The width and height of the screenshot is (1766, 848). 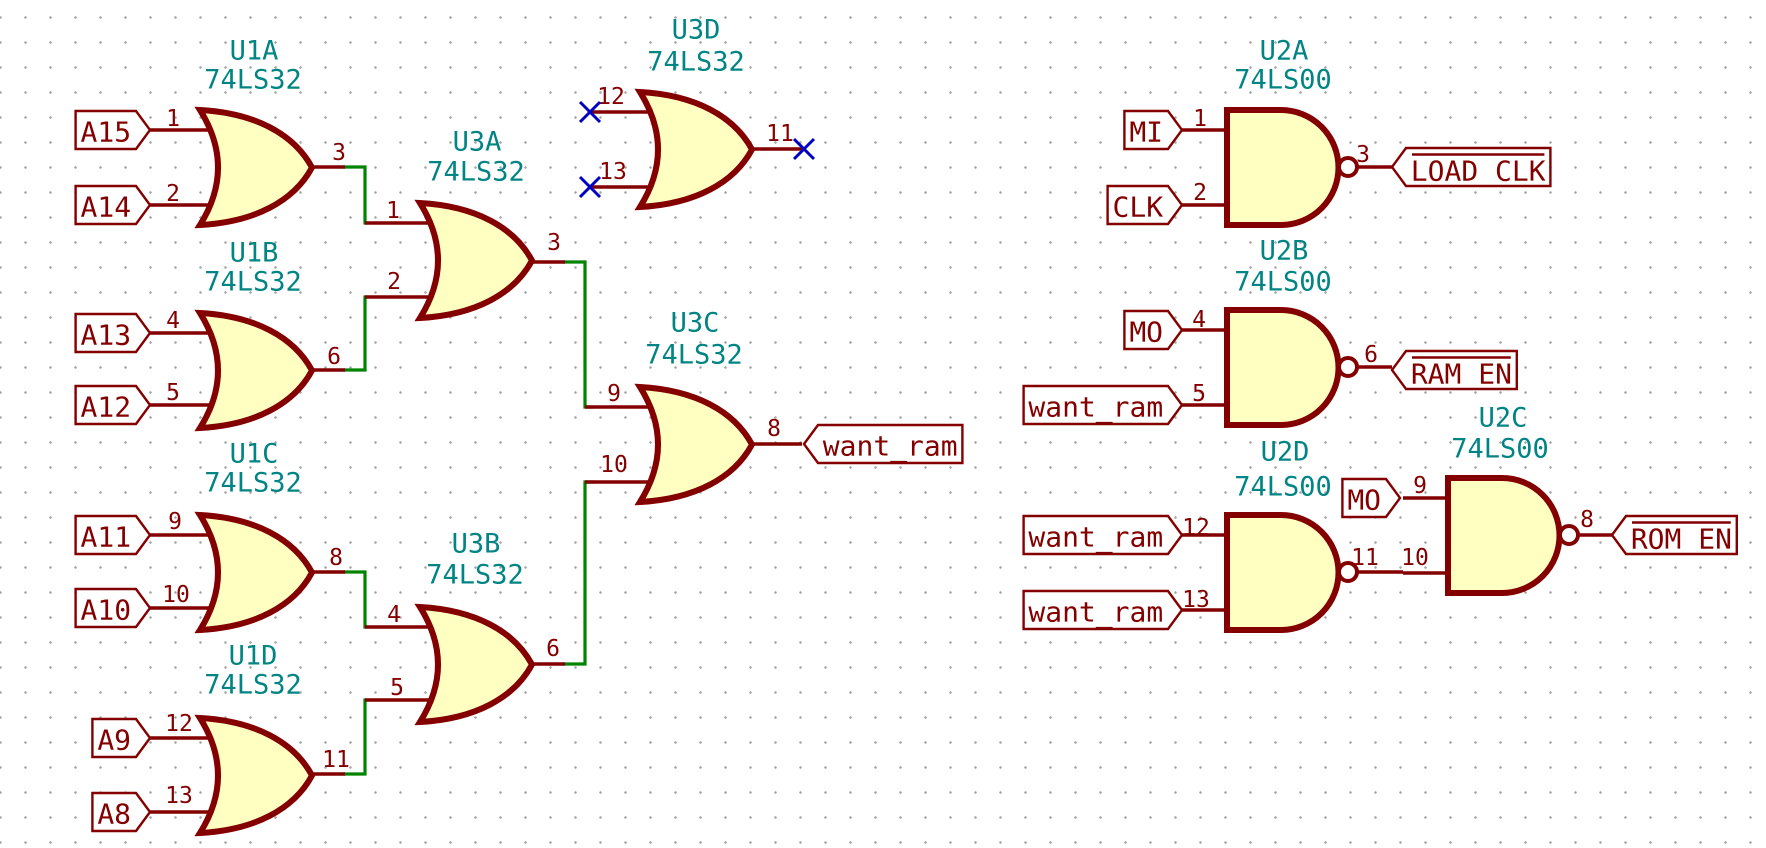 I want to click on pin-number-U3B-6: 6, so click(x=553, y=649).